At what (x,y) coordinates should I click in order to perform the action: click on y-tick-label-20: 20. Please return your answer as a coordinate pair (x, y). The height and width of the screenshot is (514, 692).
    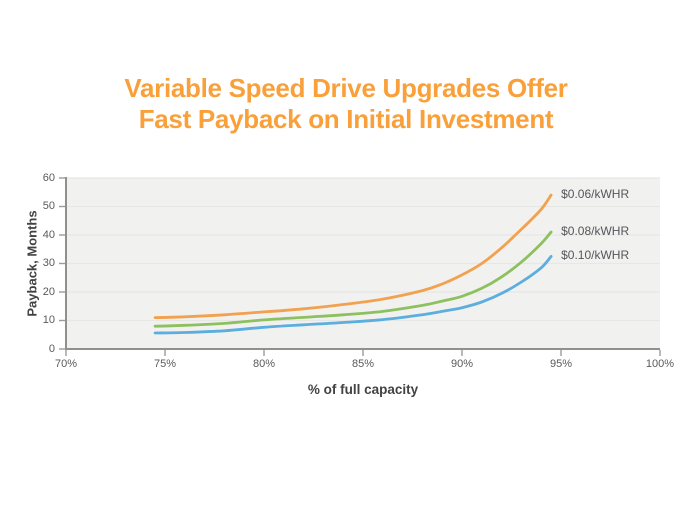
    Looking at the image, I should click on (48, 291).